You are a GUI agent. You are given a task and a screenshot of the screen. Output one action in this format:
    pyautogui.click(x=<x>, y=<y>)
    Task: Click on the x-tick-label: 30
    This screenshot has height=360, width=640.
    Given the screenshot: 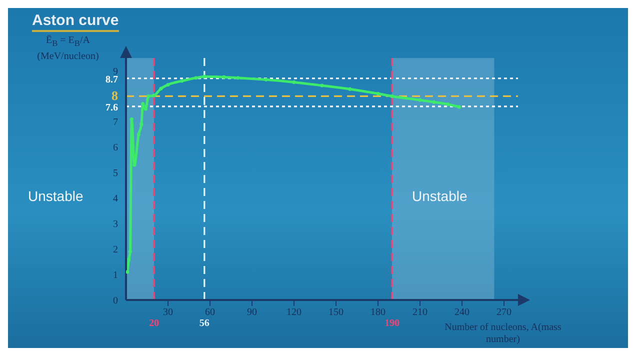 What is the action you would take?
    pyautogui.click(x=168, y=312)
    